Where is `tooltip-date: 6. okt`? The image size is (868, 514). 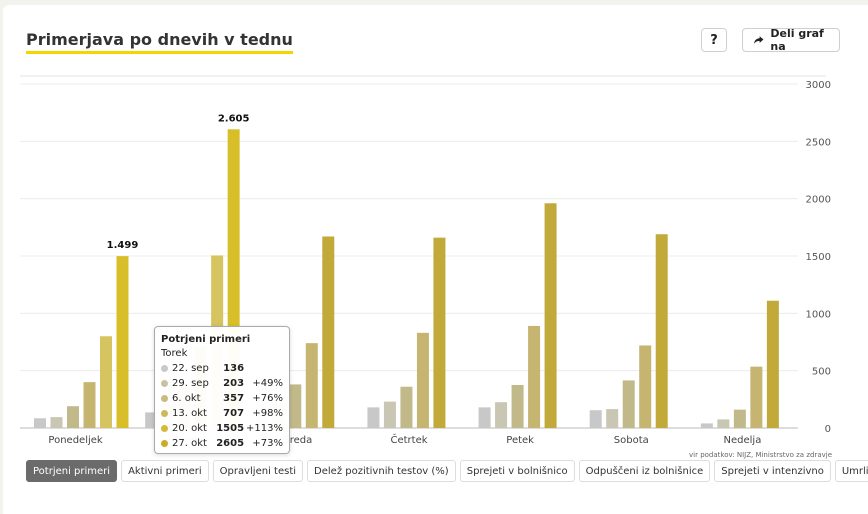 tooltip-date: 6. okt is located at coordinates (186, 398).